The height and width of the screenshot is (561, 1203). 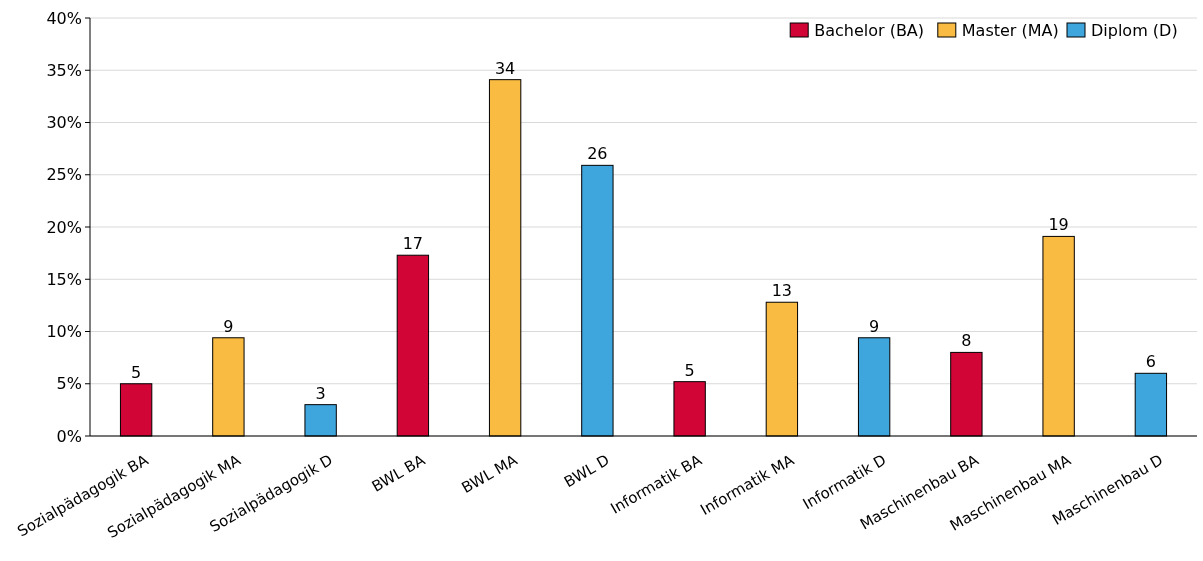 I want to click on x-tick-label: BWL BA, so click(x=398, y=473).